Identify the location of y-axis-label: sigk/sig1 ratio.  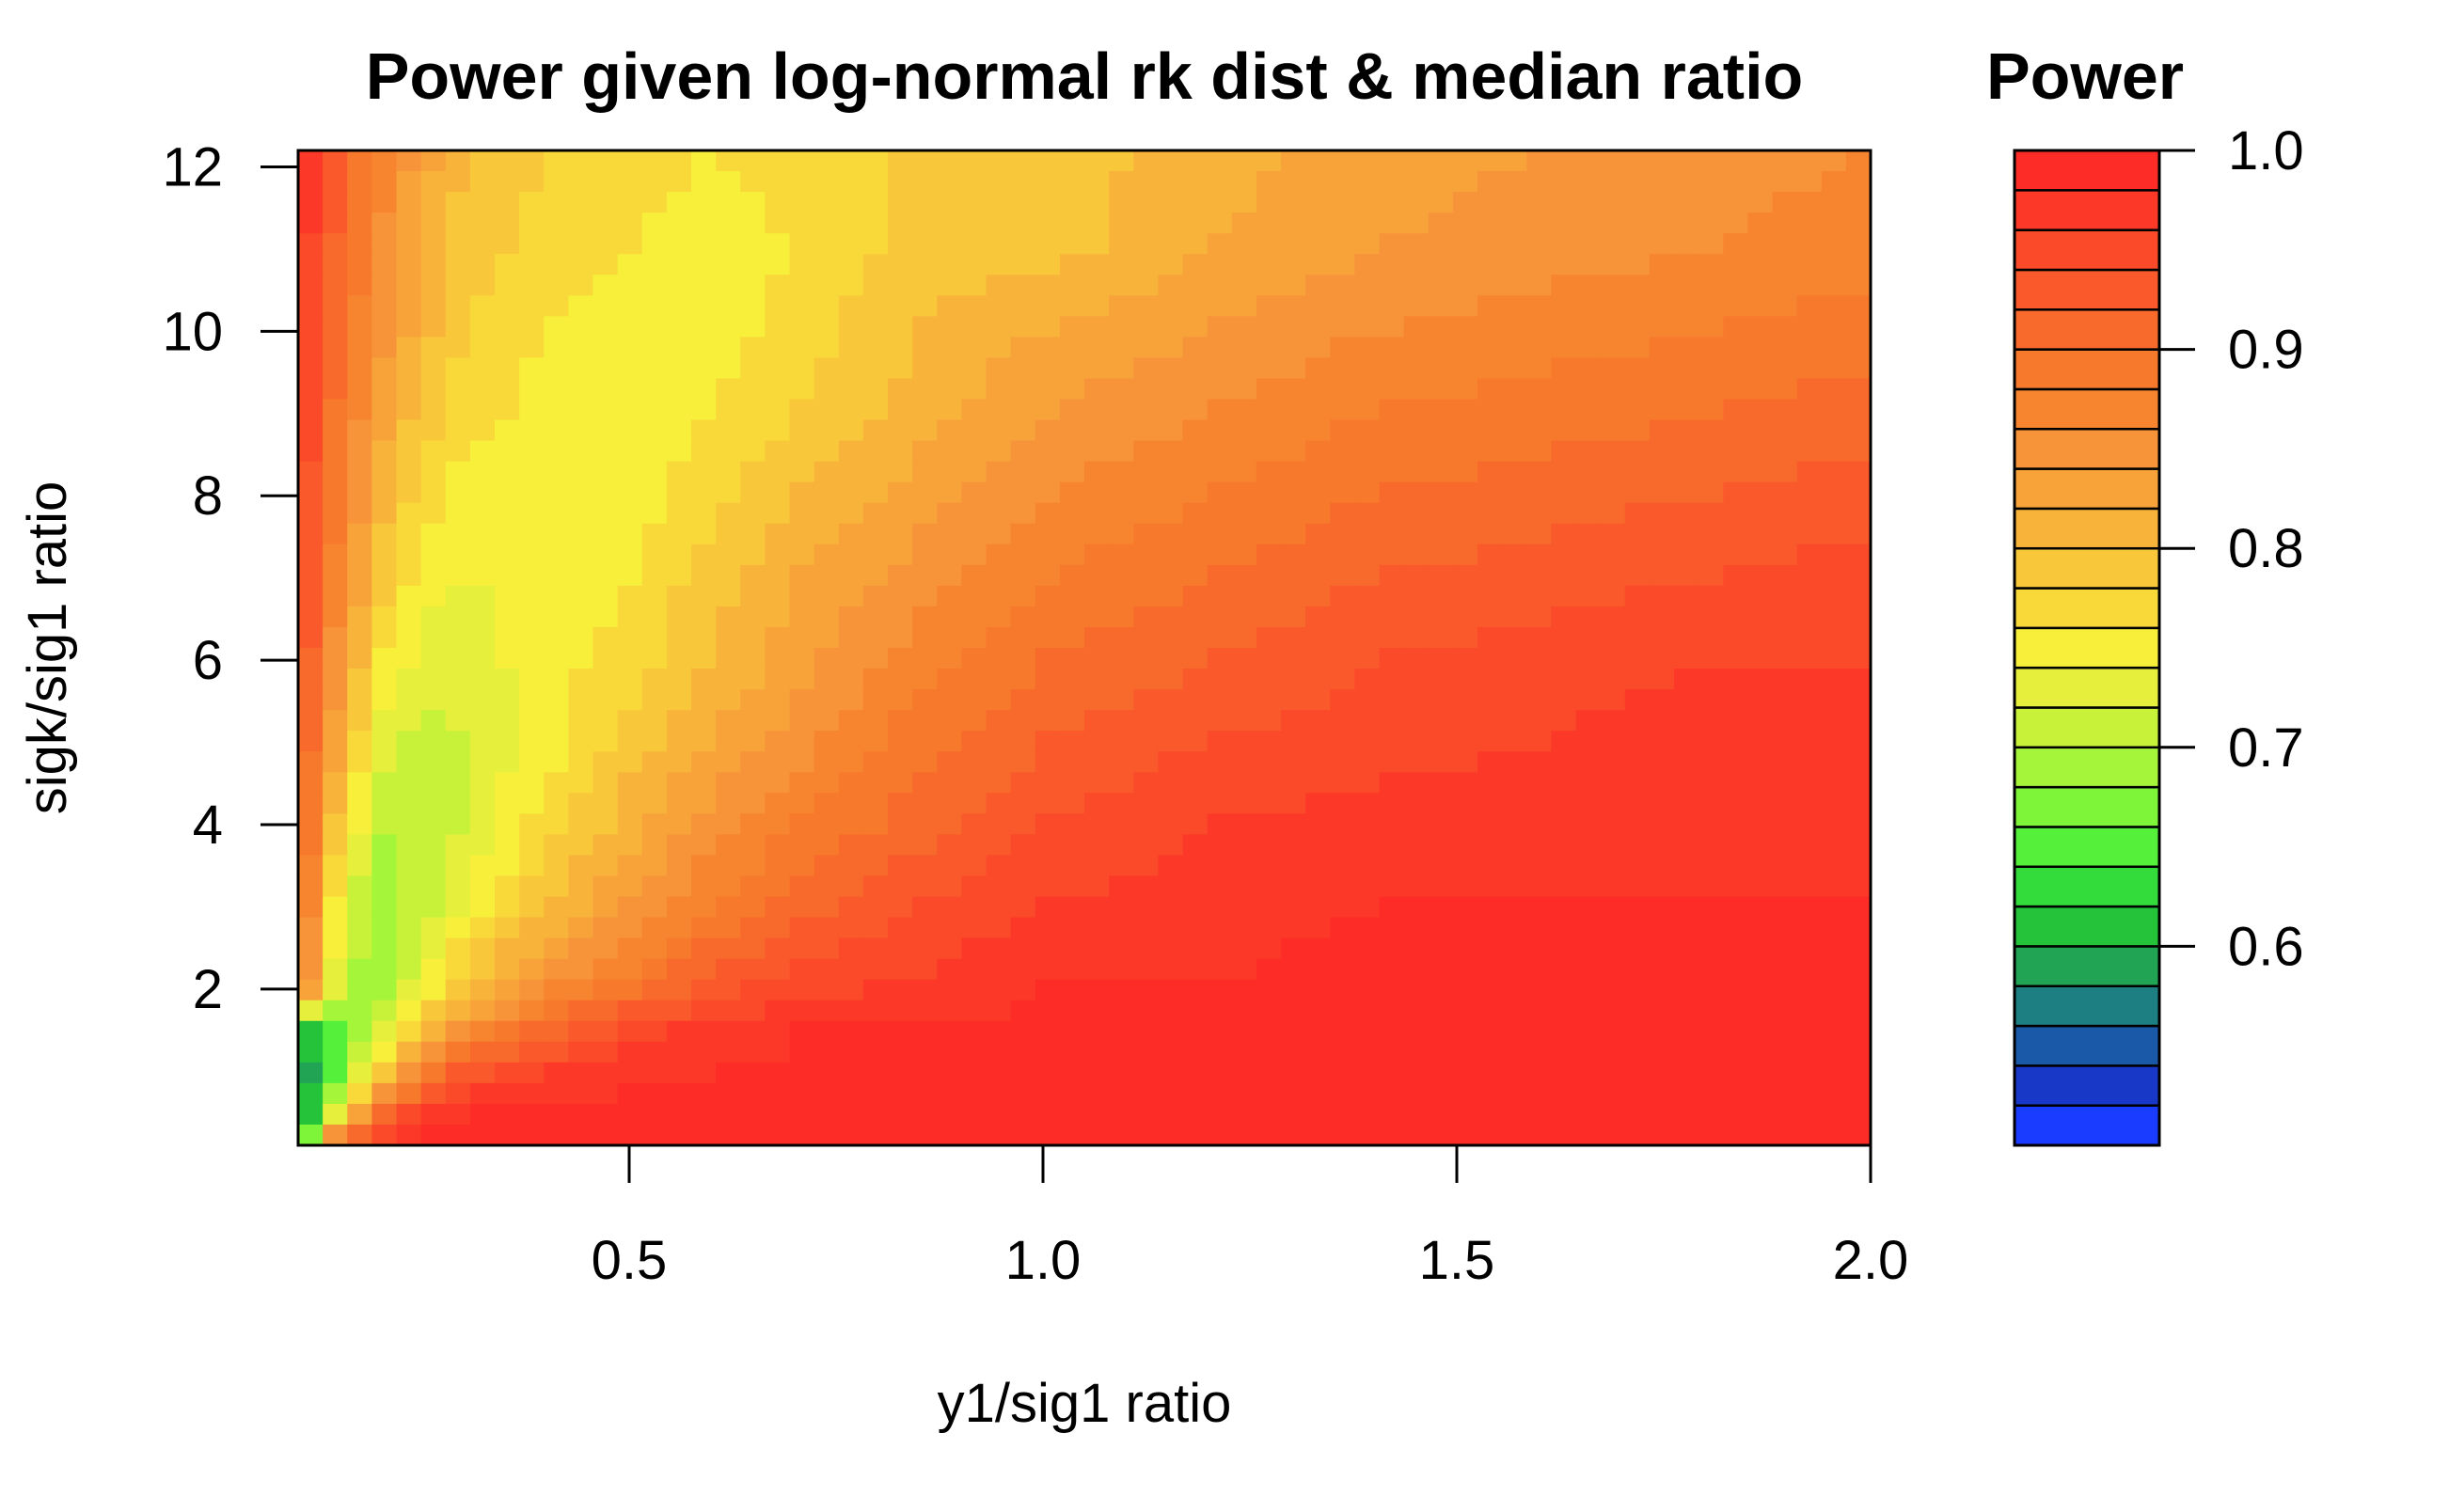
(47, 648).